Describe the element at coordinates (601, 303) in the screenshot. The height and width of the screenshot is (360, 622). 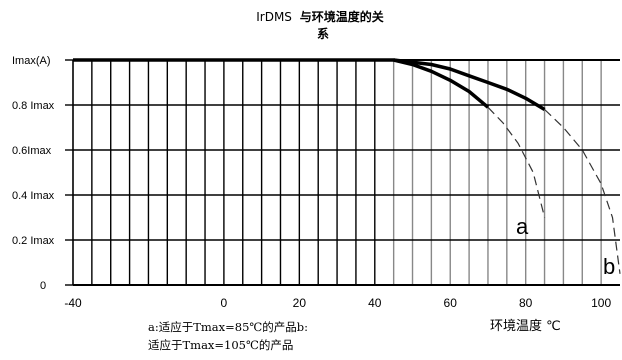
I see `x-tick-label: 100` at that location.